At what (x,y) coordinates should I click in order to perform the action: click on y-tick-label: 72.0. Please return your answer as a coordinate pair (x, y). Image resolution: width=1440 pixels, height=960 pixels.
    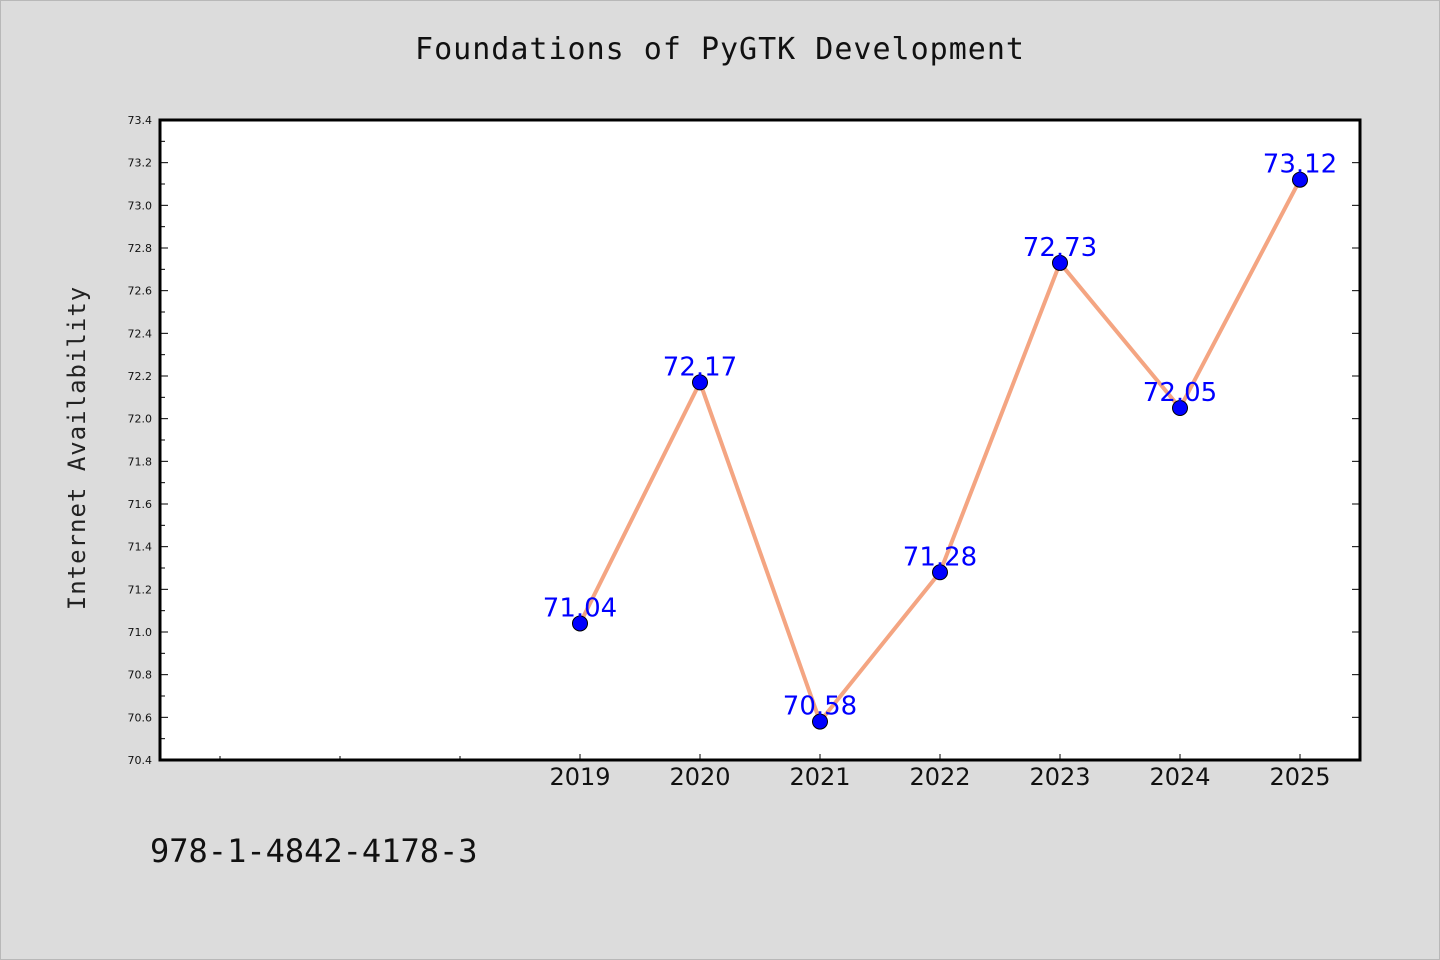
    Looking at the image, I should click on (140, 419).